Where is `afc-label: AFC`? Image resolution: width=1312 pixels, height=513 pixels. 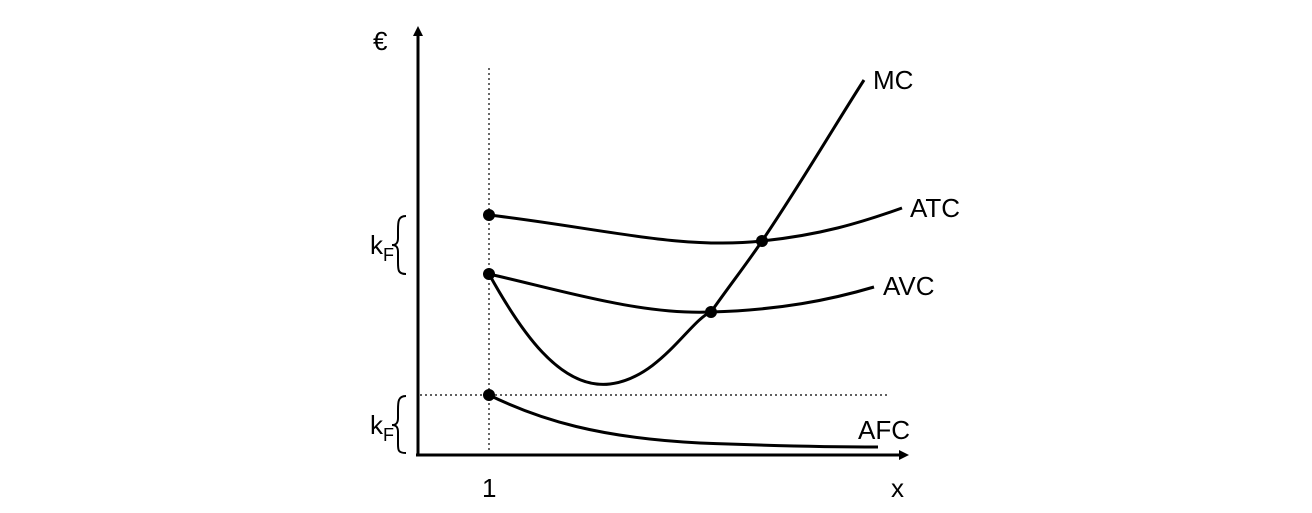
afc-label: AFC is located at coordinates (884, 430).